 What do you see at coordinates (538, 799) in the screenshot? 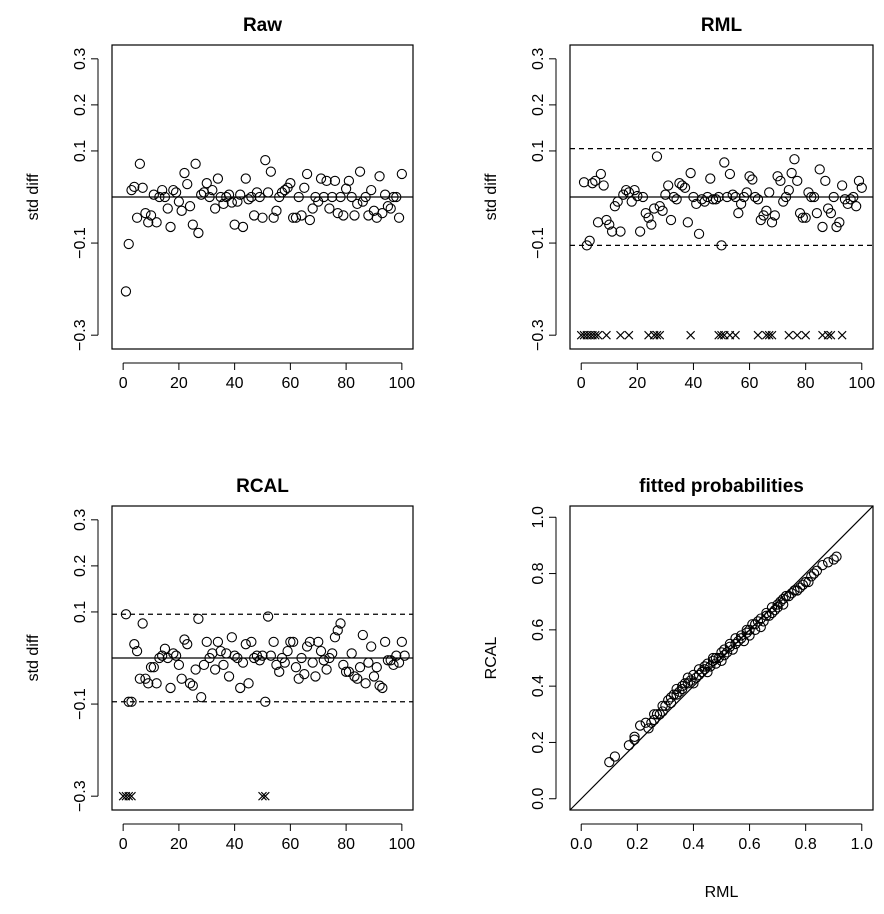
I see `y-tick-label: 0.0` at bounding box center [538, 799].